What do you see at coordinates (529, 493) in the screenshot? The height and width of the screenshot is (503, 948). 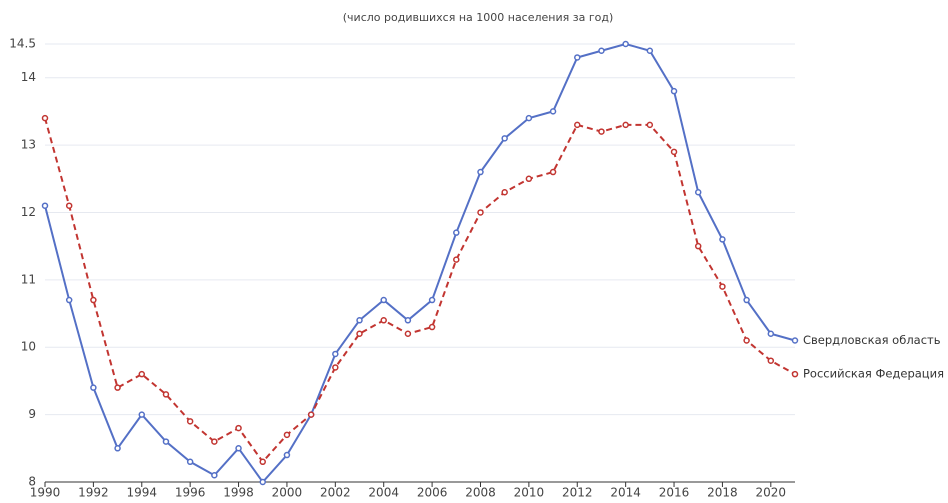 I see `x-tick-label: 2010` at bounding box center [529, 493].